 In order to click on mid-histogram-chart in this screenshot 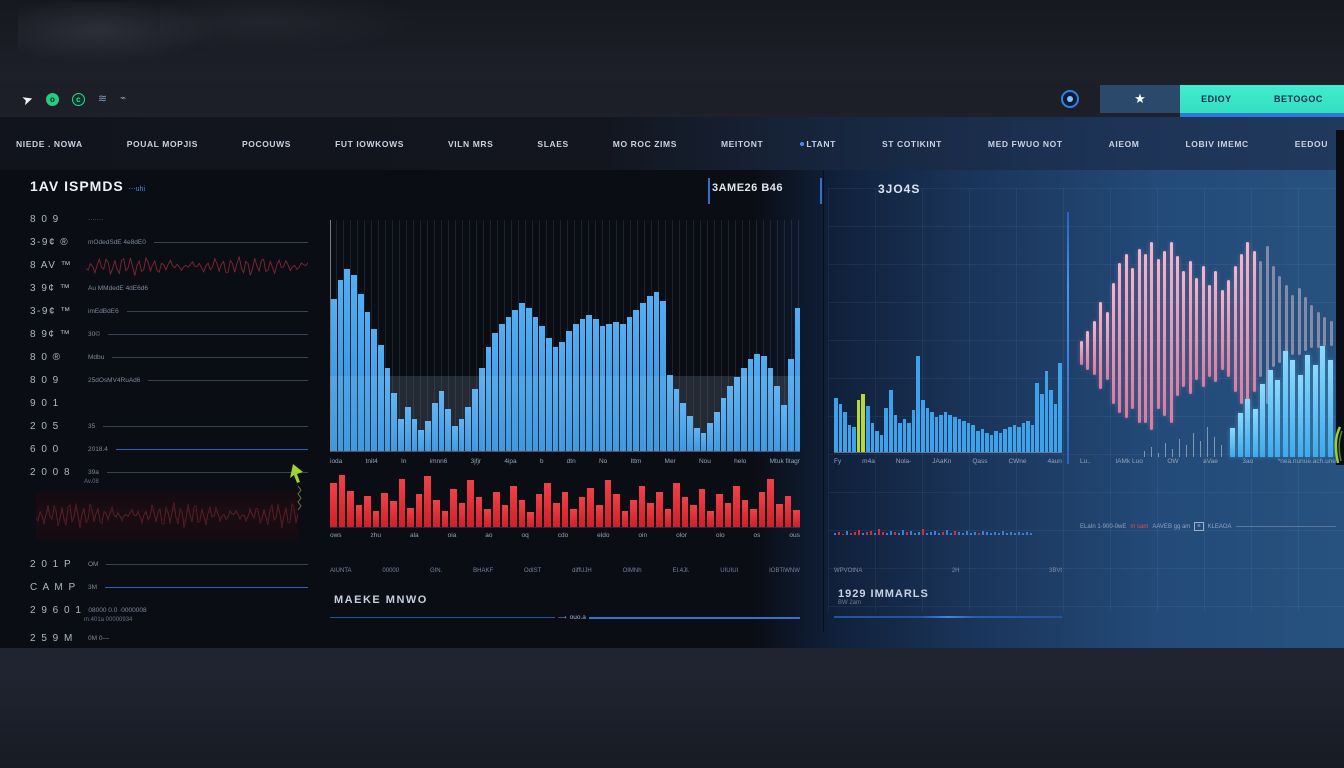, I will do `click(948, 400)`.